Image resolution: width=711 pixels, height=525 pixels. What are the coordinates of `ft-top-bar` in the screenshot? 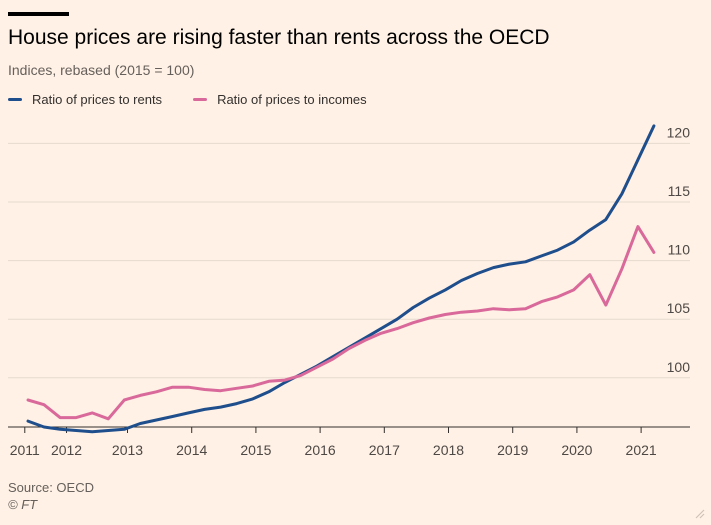 It's located at (38, 14).